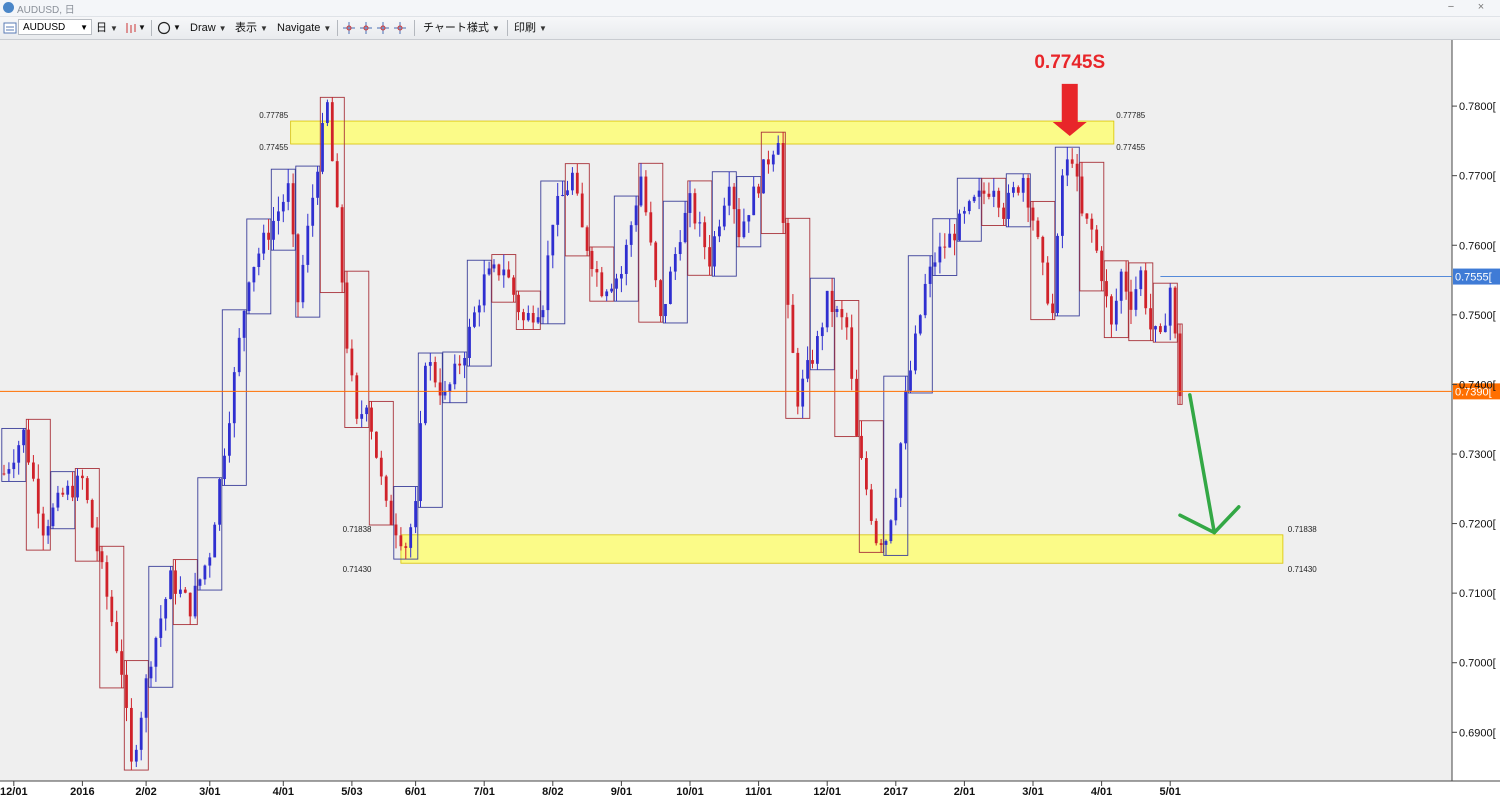 Image resolution: width=1500 pixels, height=806 pixels. What do you see at coordinates (251, 28) in the screenshot?
I see `view-menu: 表示 ▼` at bounding box center [251, 28].